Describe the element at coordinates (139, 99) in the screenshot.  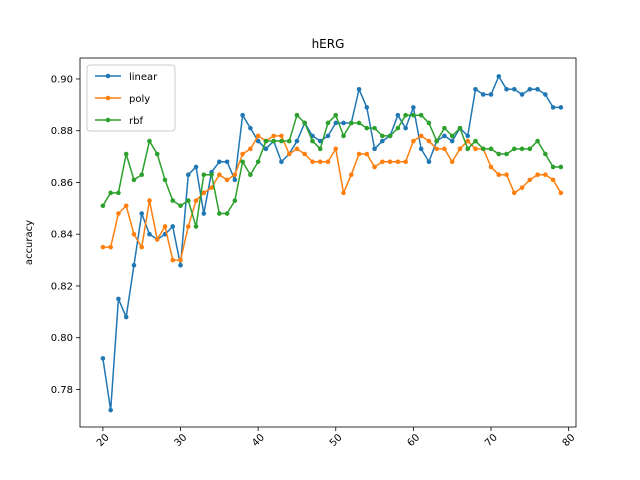
I see `legend-label-poly: poly` at that location.